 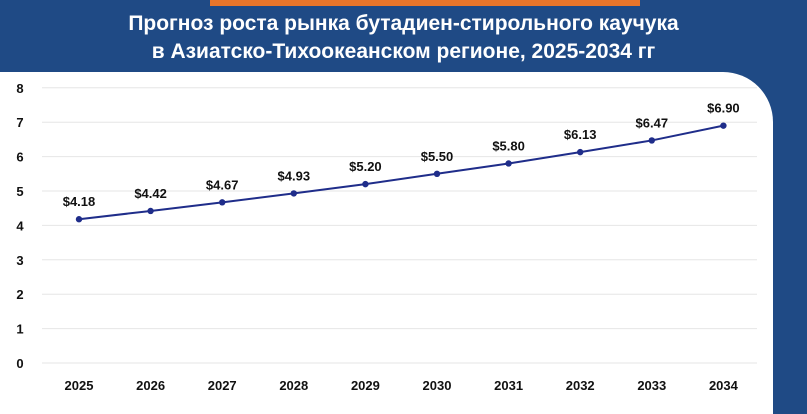 I want to click on y-tick-label: 6, so click(x=19, y=157).